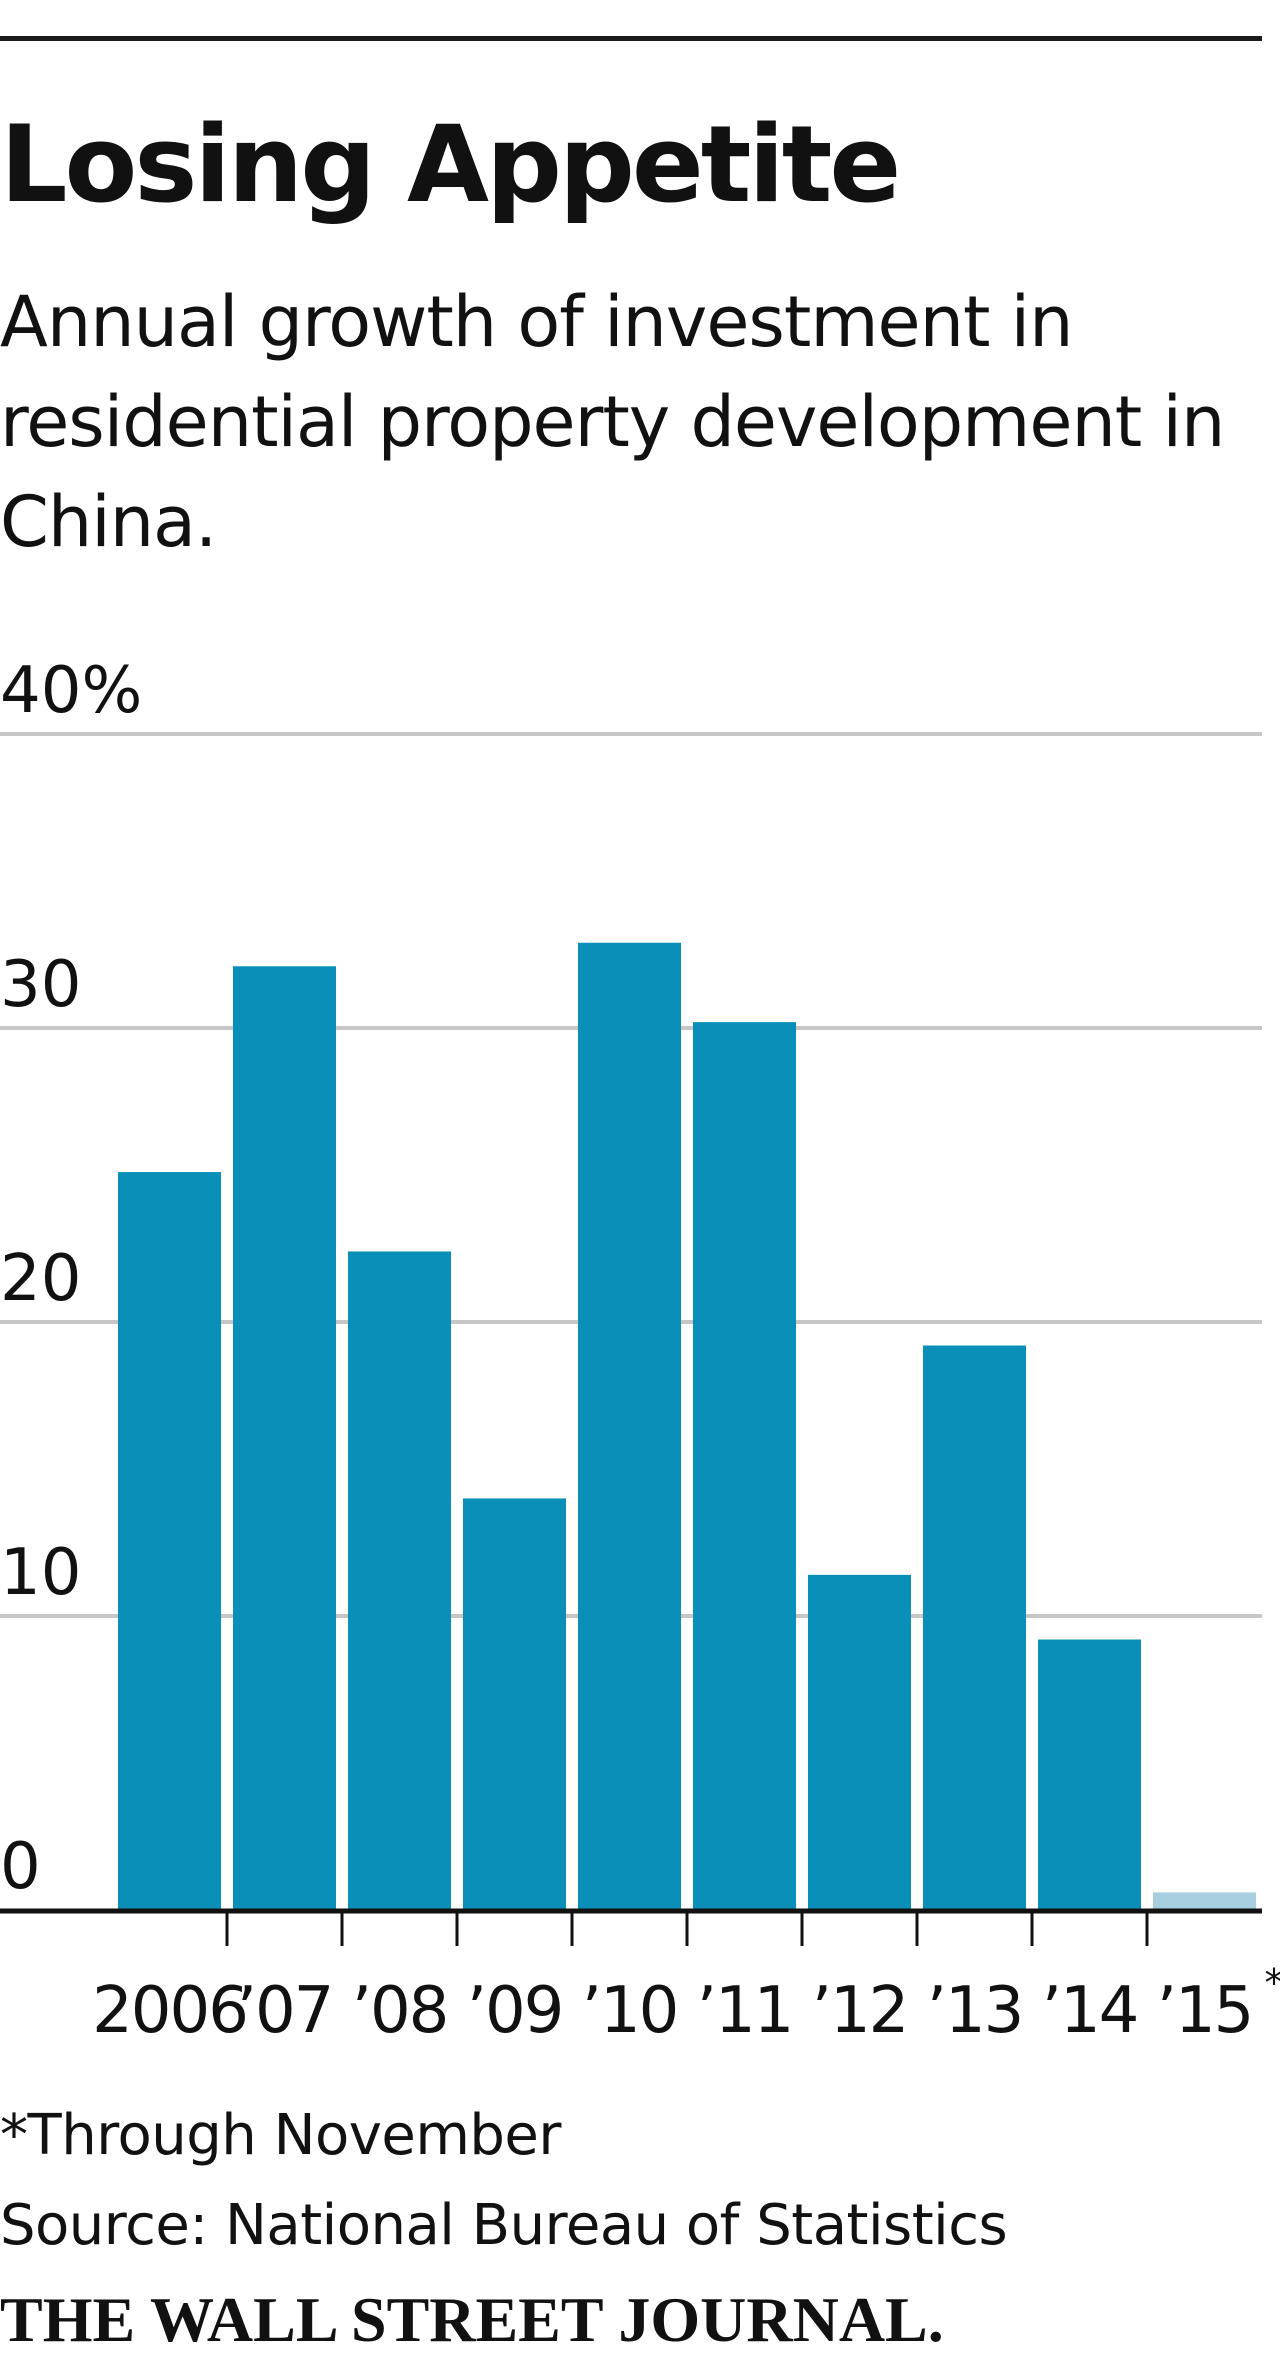 Image resolution: width=1280 pixels, height=2369 pixels. I want to click on x-tick-label: ’08, so click(400, 2011).